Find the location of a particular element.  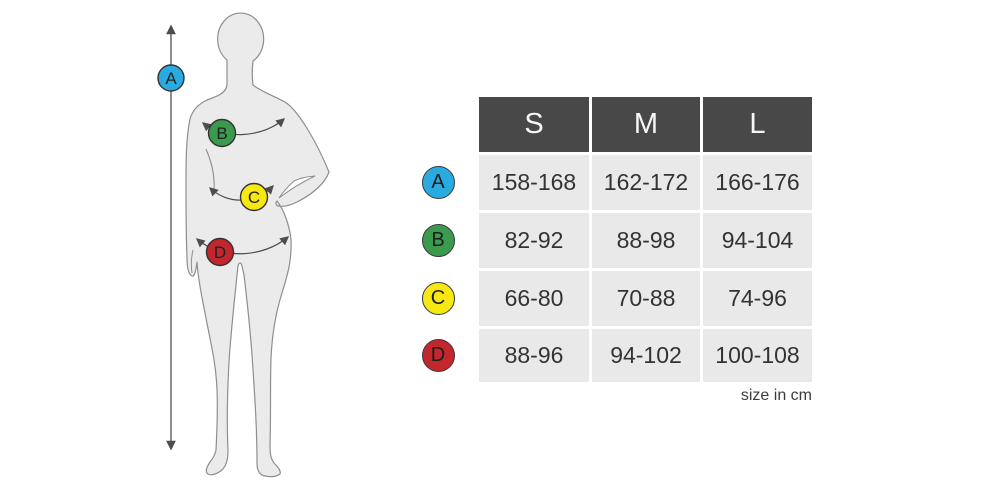

row-marker-d-circle: D is located at coordinates (438, 355).